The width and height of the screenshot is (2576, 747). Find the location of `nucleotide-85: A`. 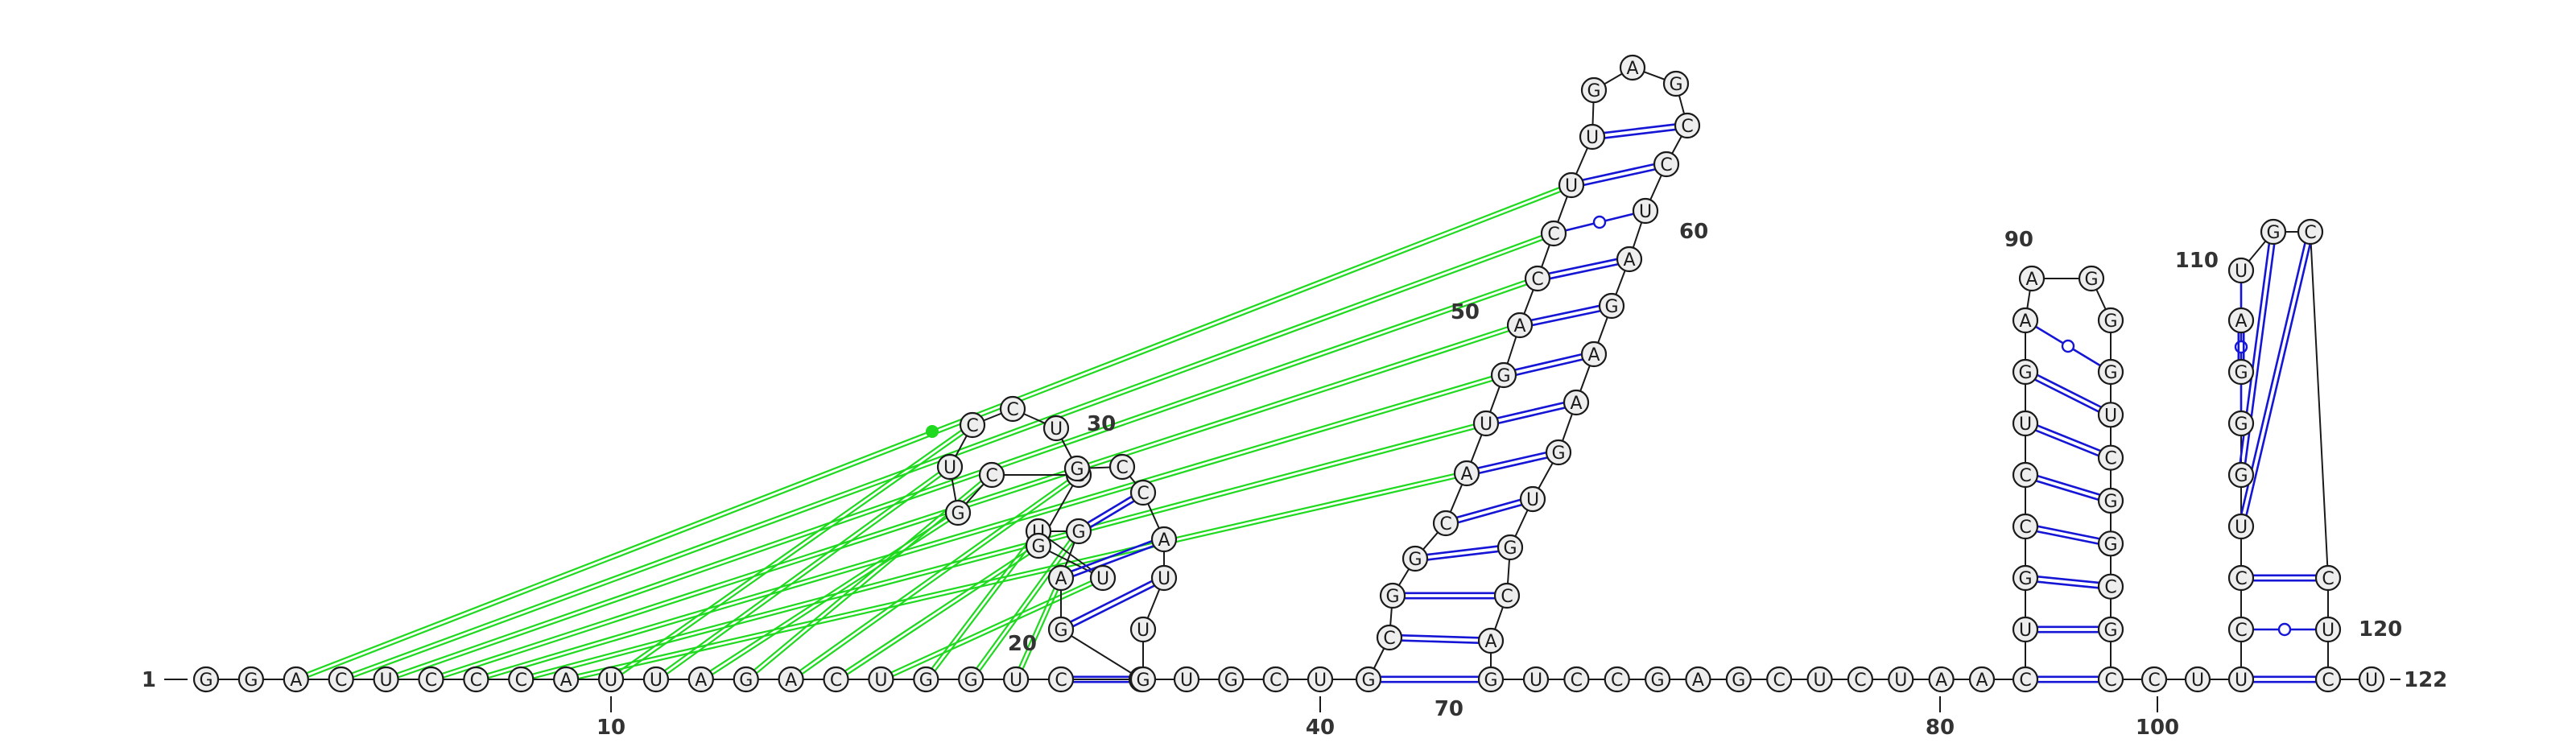

nucleotide-85: A is located at coordinates (1942, 679).